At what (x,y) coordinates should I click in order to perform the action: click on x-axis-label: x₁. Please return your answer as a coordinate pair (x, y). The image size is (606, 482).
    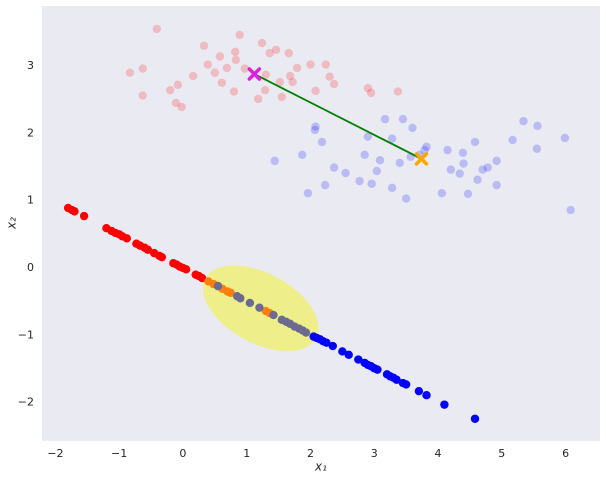
    Looking at the image, I should click on (320, 467).